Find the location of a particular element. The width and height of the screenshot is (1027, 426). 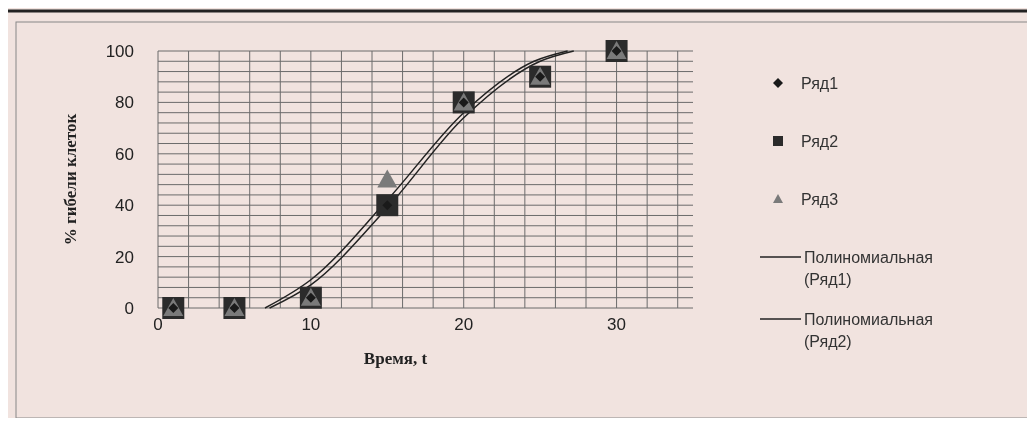

legend-label: Ряд1 is located at coordinates (820, 83).